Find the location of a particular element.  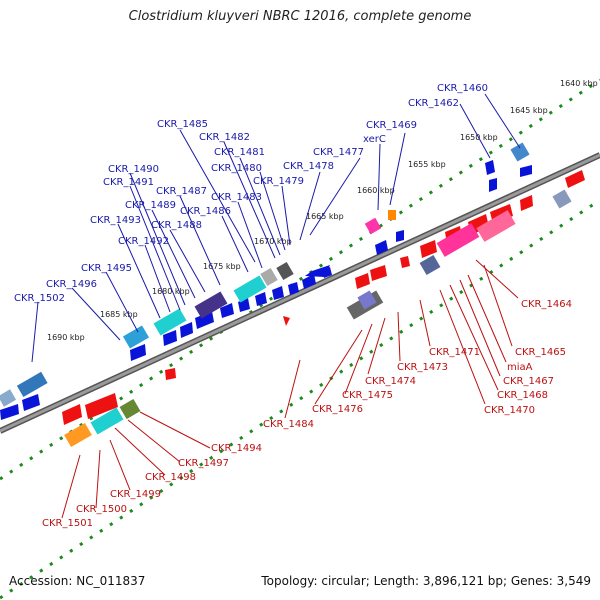

tick-label: 1690 kbp is located at coordinates (66, 337).